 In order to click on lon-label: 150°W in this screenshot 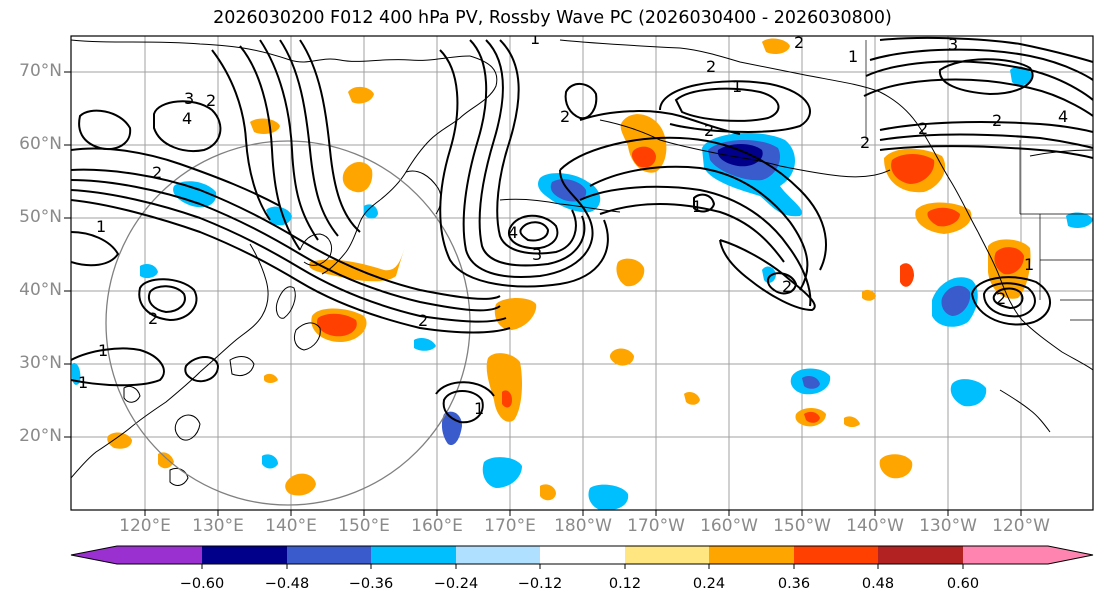, I will do `click(802, 526)`.